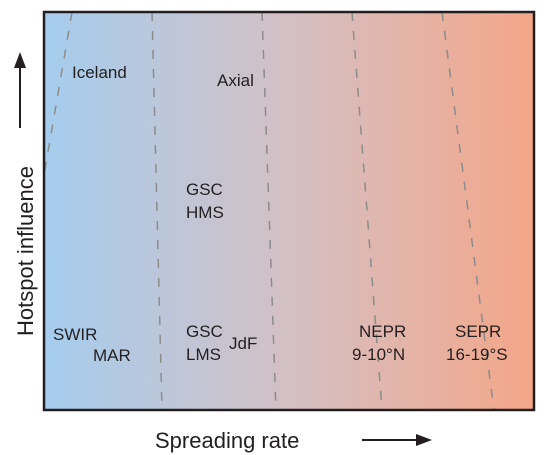 Image resolution: width=546 pixels, height=455 pixels. Describe the element at coordinates (397, 440) in the screenshot. I see `x-axis-arrow-icon` at that location.